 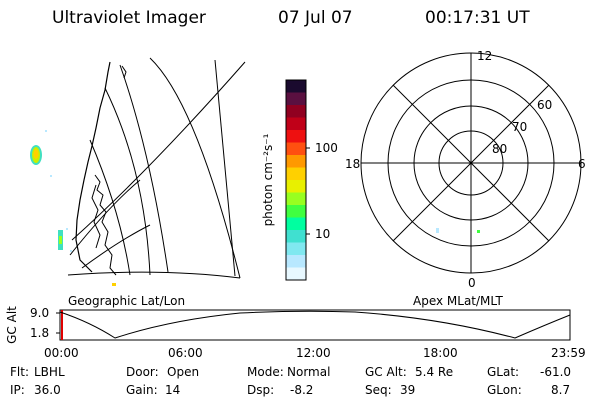 What do you see at coordinates (485, 56) in the screenshot?
I see `mlt-label-12: 12` at bounding box center [485, 56].